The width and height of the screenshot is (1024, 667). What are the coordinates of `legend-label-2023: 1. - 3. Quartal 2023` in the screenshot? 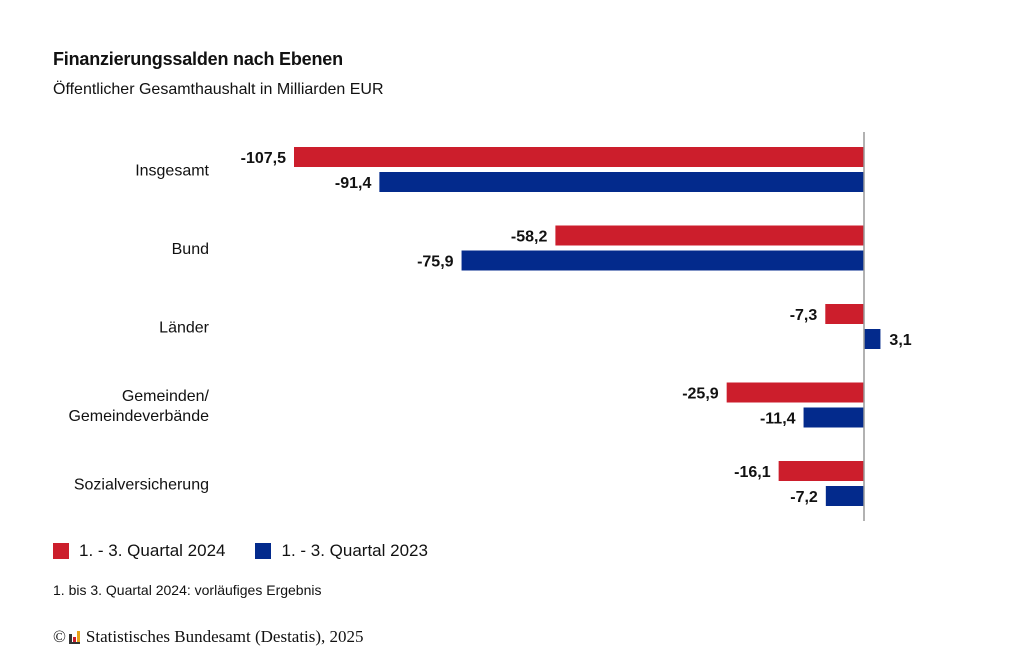 It's located at (354, 550).